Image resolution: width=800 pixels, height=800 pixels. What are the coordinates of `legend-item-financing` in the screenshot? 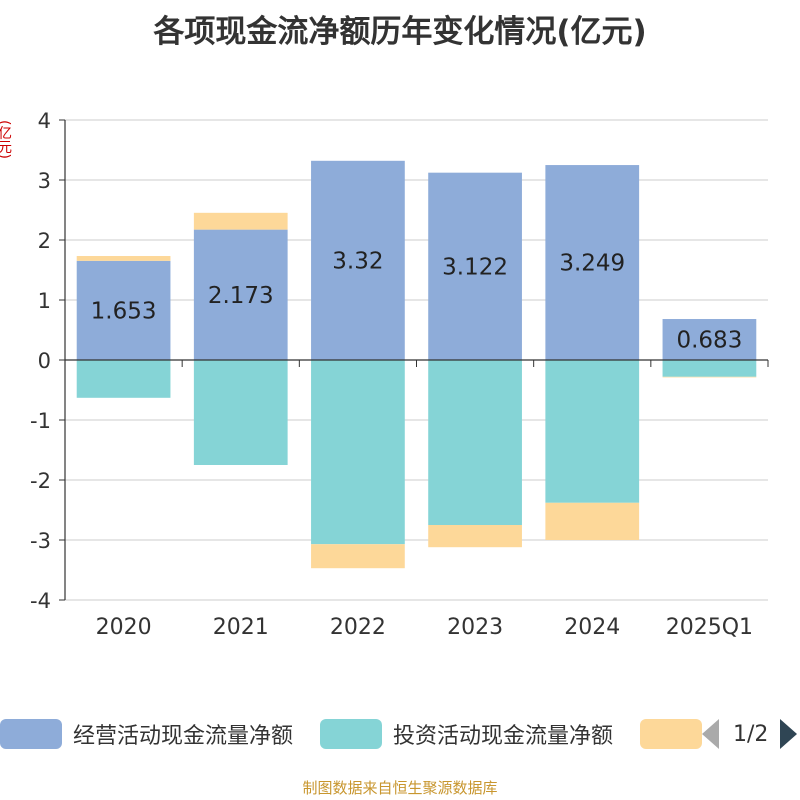 It's located at (671, 734).